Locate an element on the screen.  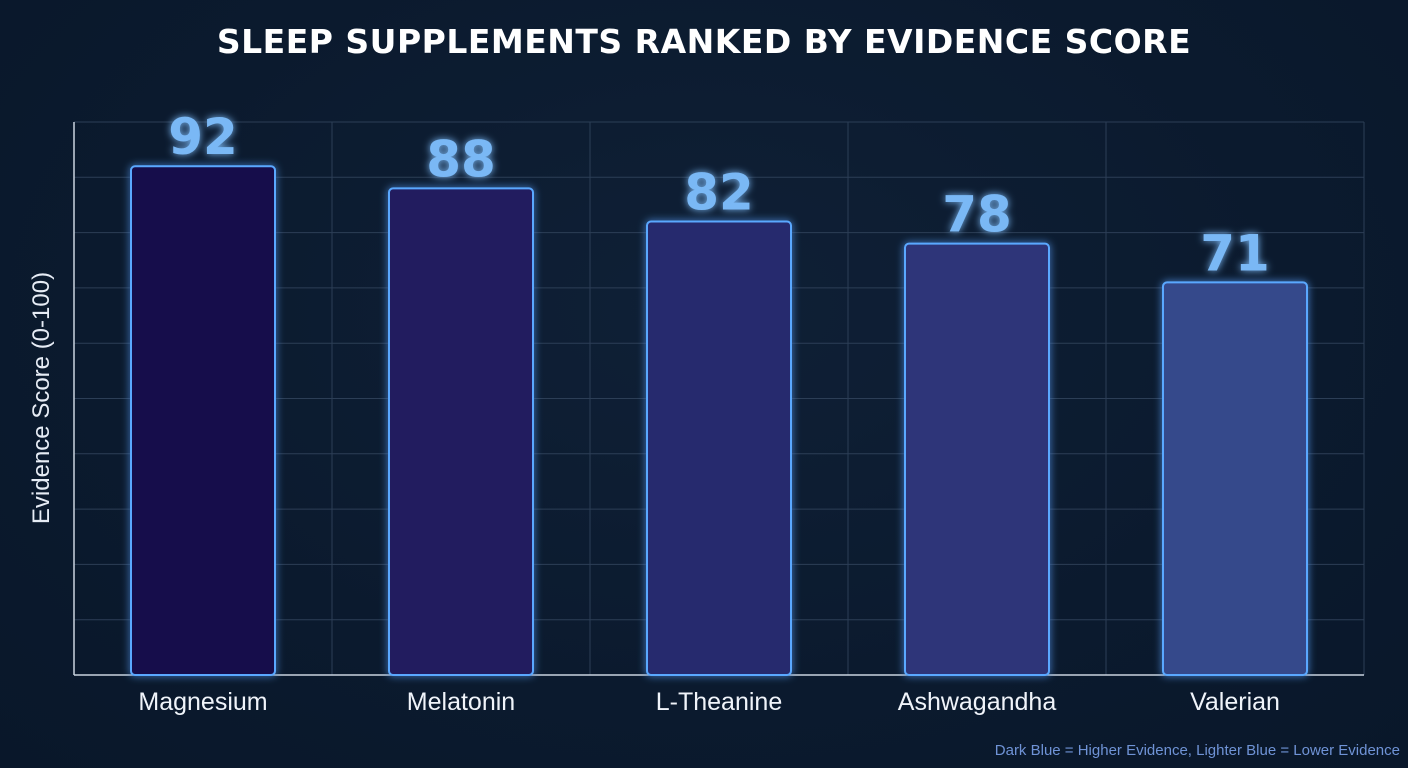
data-label: 78 is located at coordinates (977, 215).